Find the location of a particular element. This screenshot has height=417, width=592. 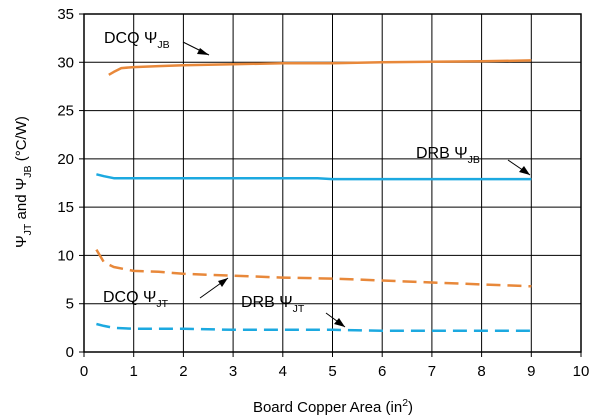

annotation-drb-jt-arrowhead is located at coordinates (339, 322).